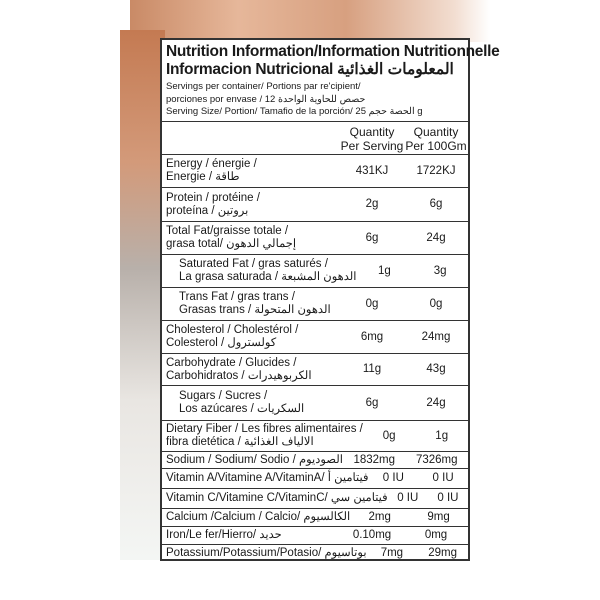  I want to click on per-100g-value: 1722KJ, so click(436, 170).